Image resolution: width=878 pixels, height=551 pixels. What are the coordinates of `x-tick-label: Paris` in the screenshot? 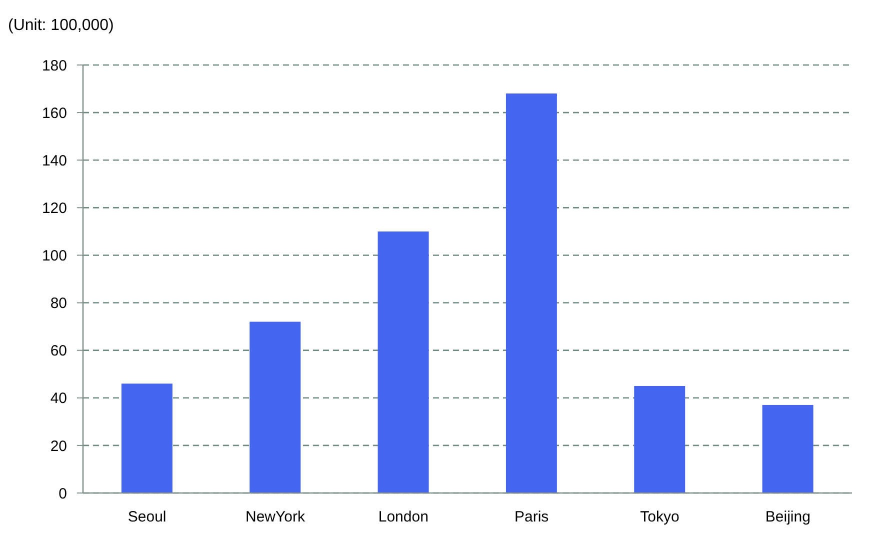 It's located at (531, 517).